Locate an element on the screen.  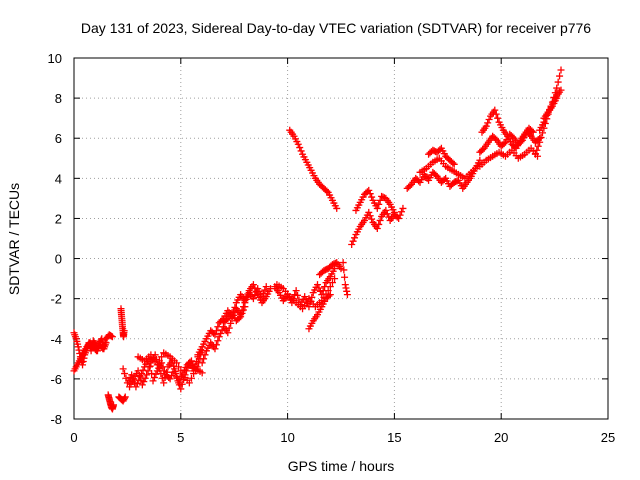
y-tick-label: -6 is located at coordinates (56, 379).